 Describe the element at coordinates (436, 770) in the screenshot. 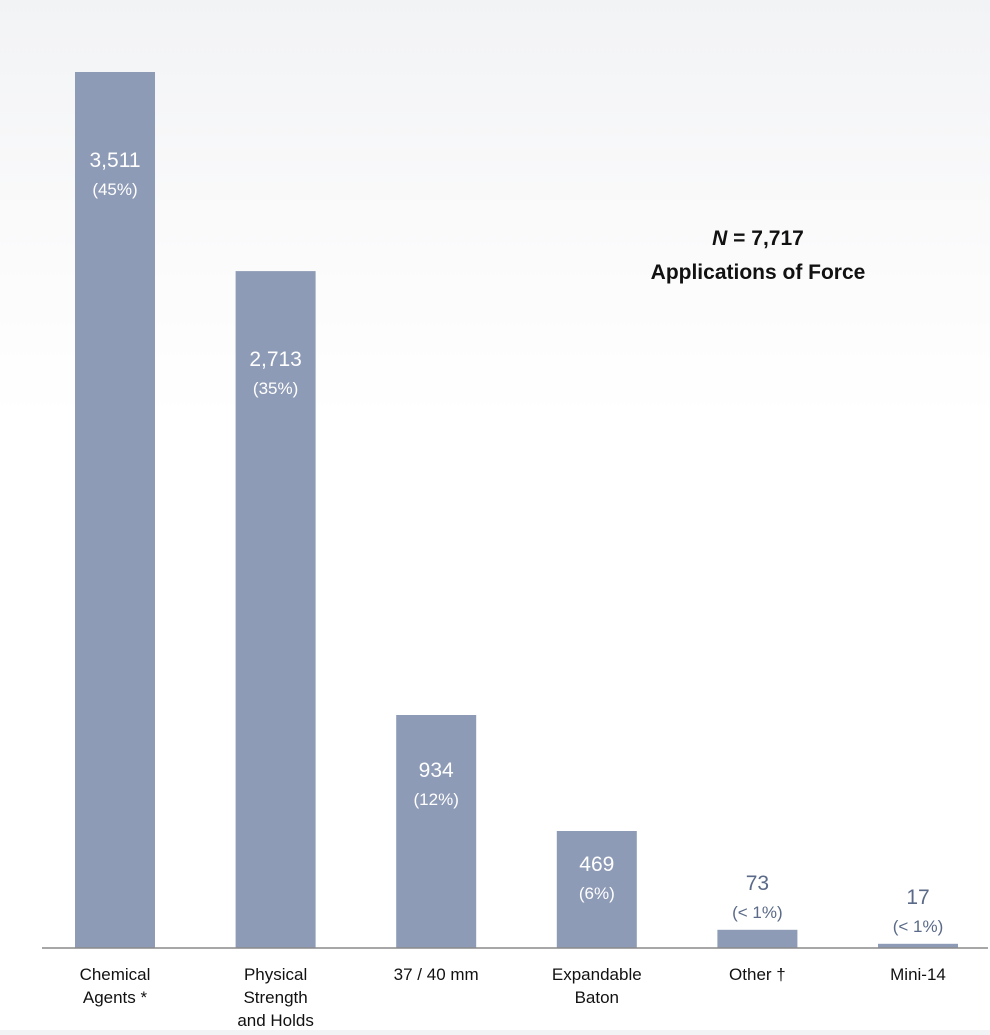

I see `bar-value-label: 934` at that location.